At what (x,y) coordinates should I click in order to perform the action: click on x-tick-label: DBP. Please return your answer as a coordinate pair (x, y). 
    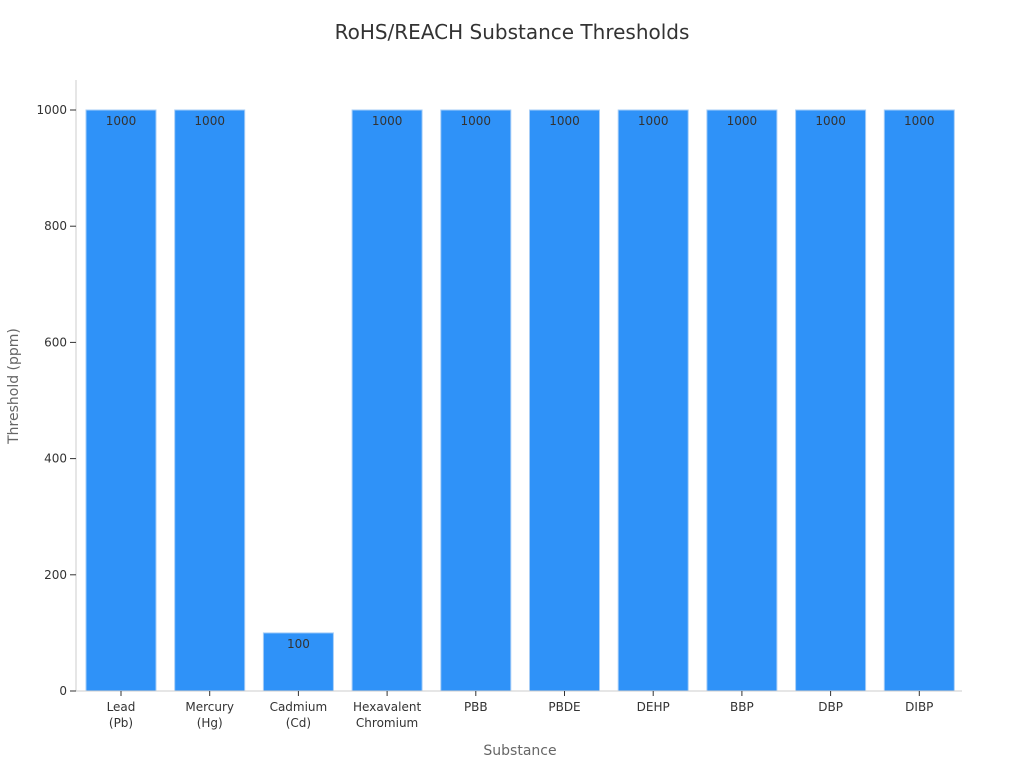
    Looking at the image, I should click on (830, 707).